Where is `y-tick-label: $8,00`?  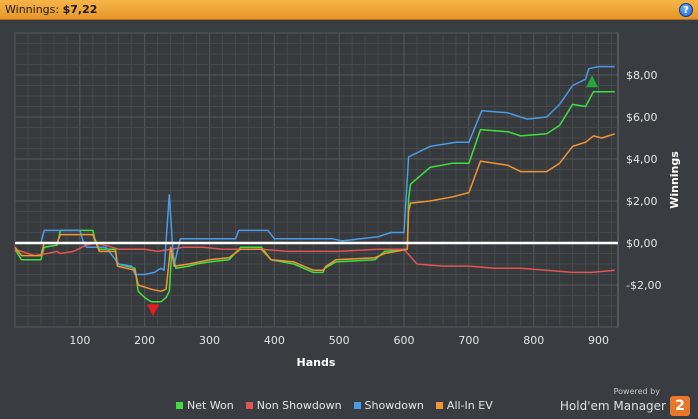 y-tick-label: $8,00 is located at coordinates (642, 75).